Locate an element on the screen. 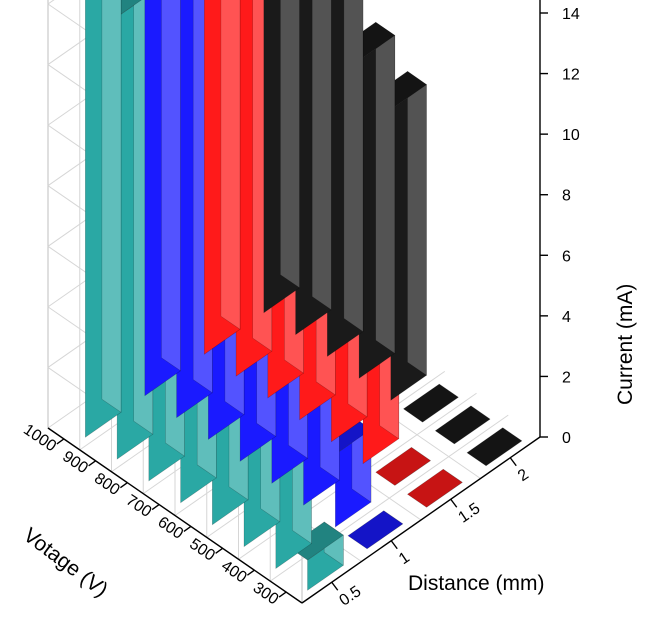 The image size is (651, 635). distance-tick-label: 1.5 is located at coordinates (469, 513).